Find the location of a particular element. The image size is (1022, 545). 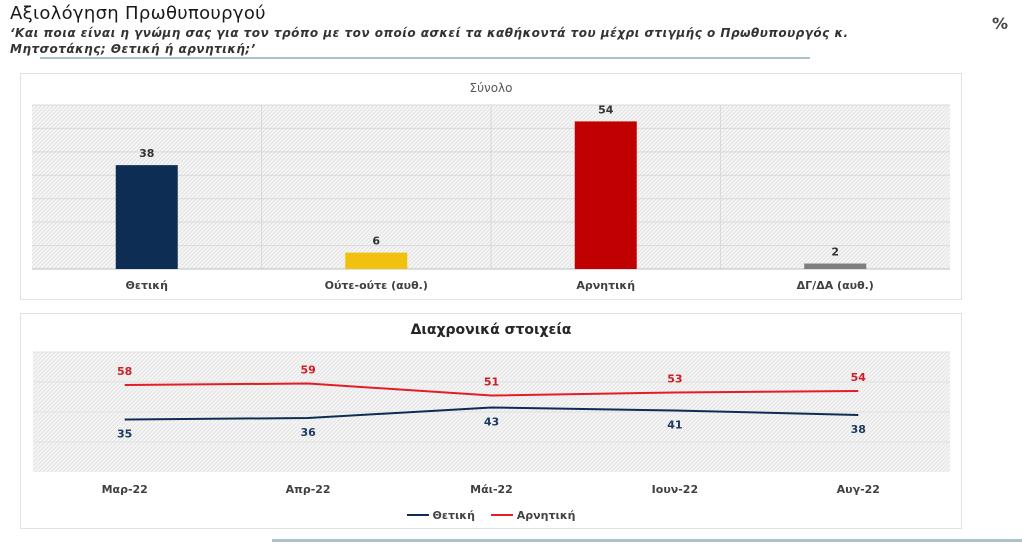

top-divider is located at coordinates (425, 58).